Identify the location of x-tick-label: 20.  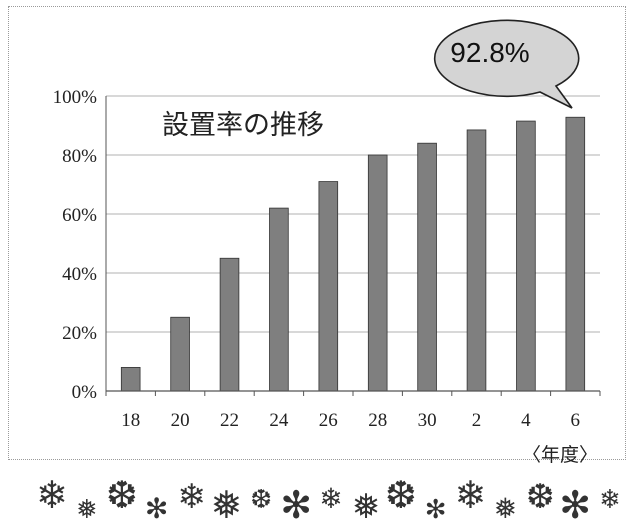
(180, 420).